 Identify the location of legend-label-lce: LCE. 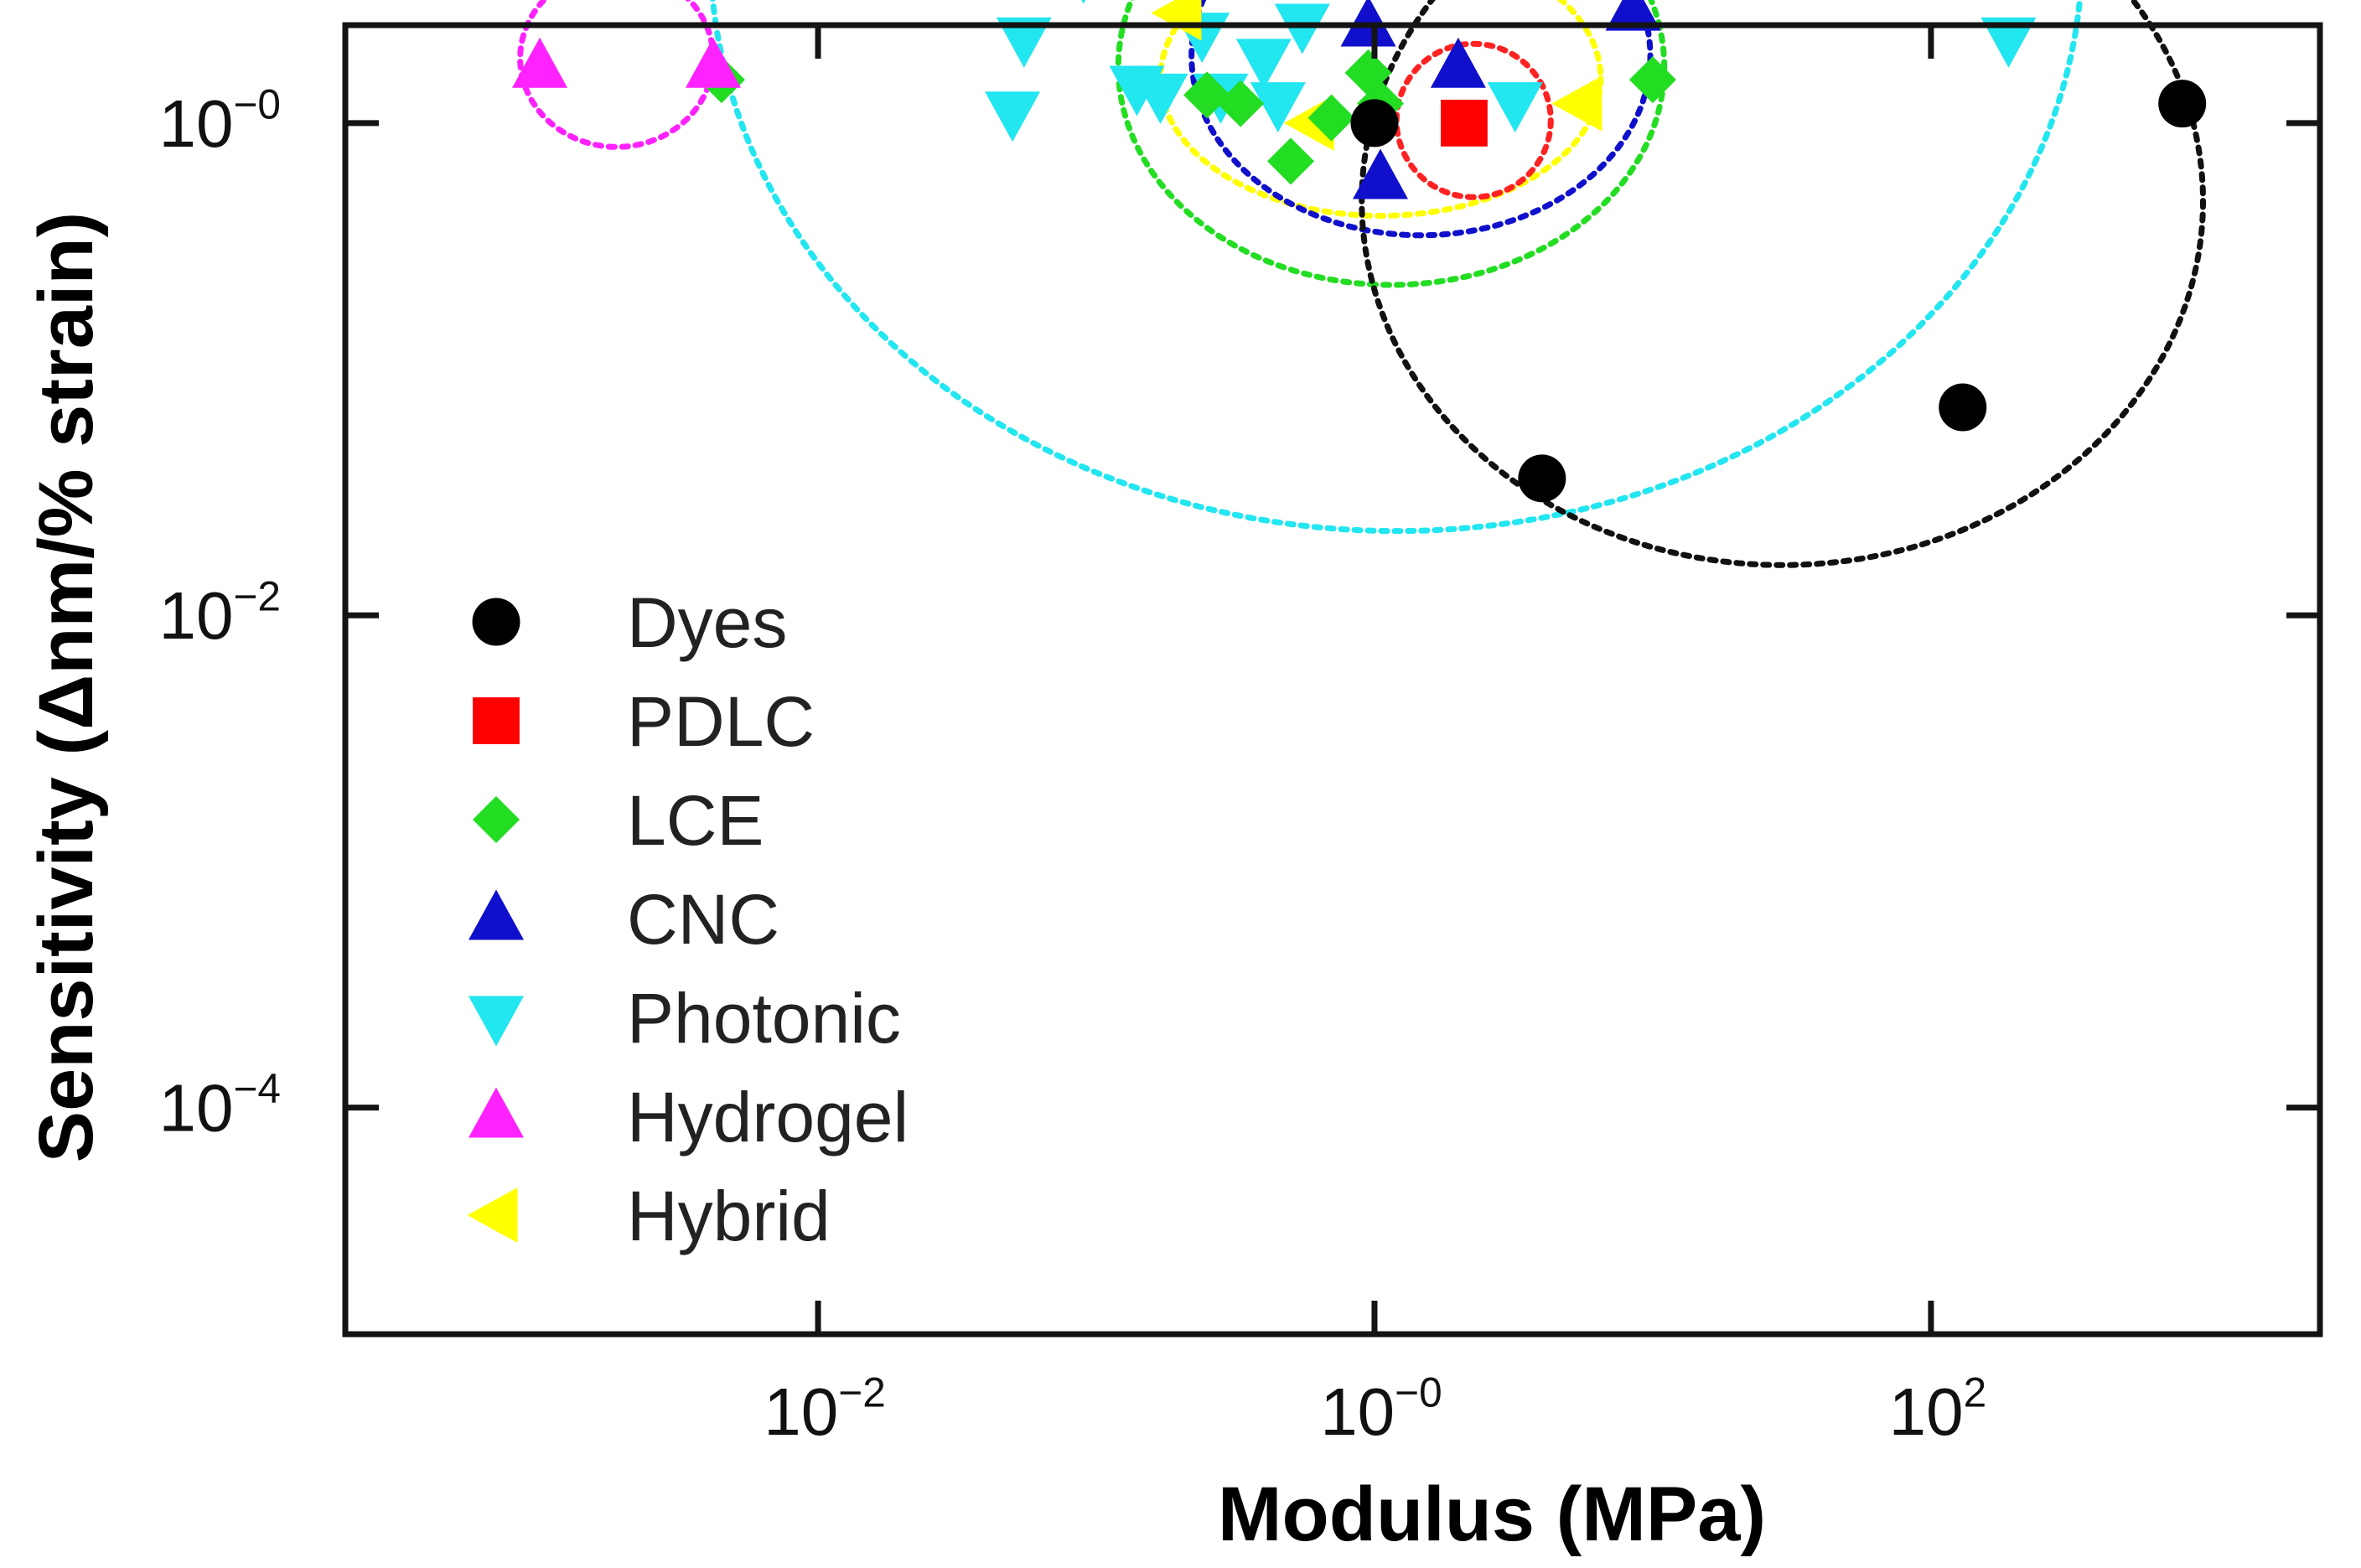
(695, 821).